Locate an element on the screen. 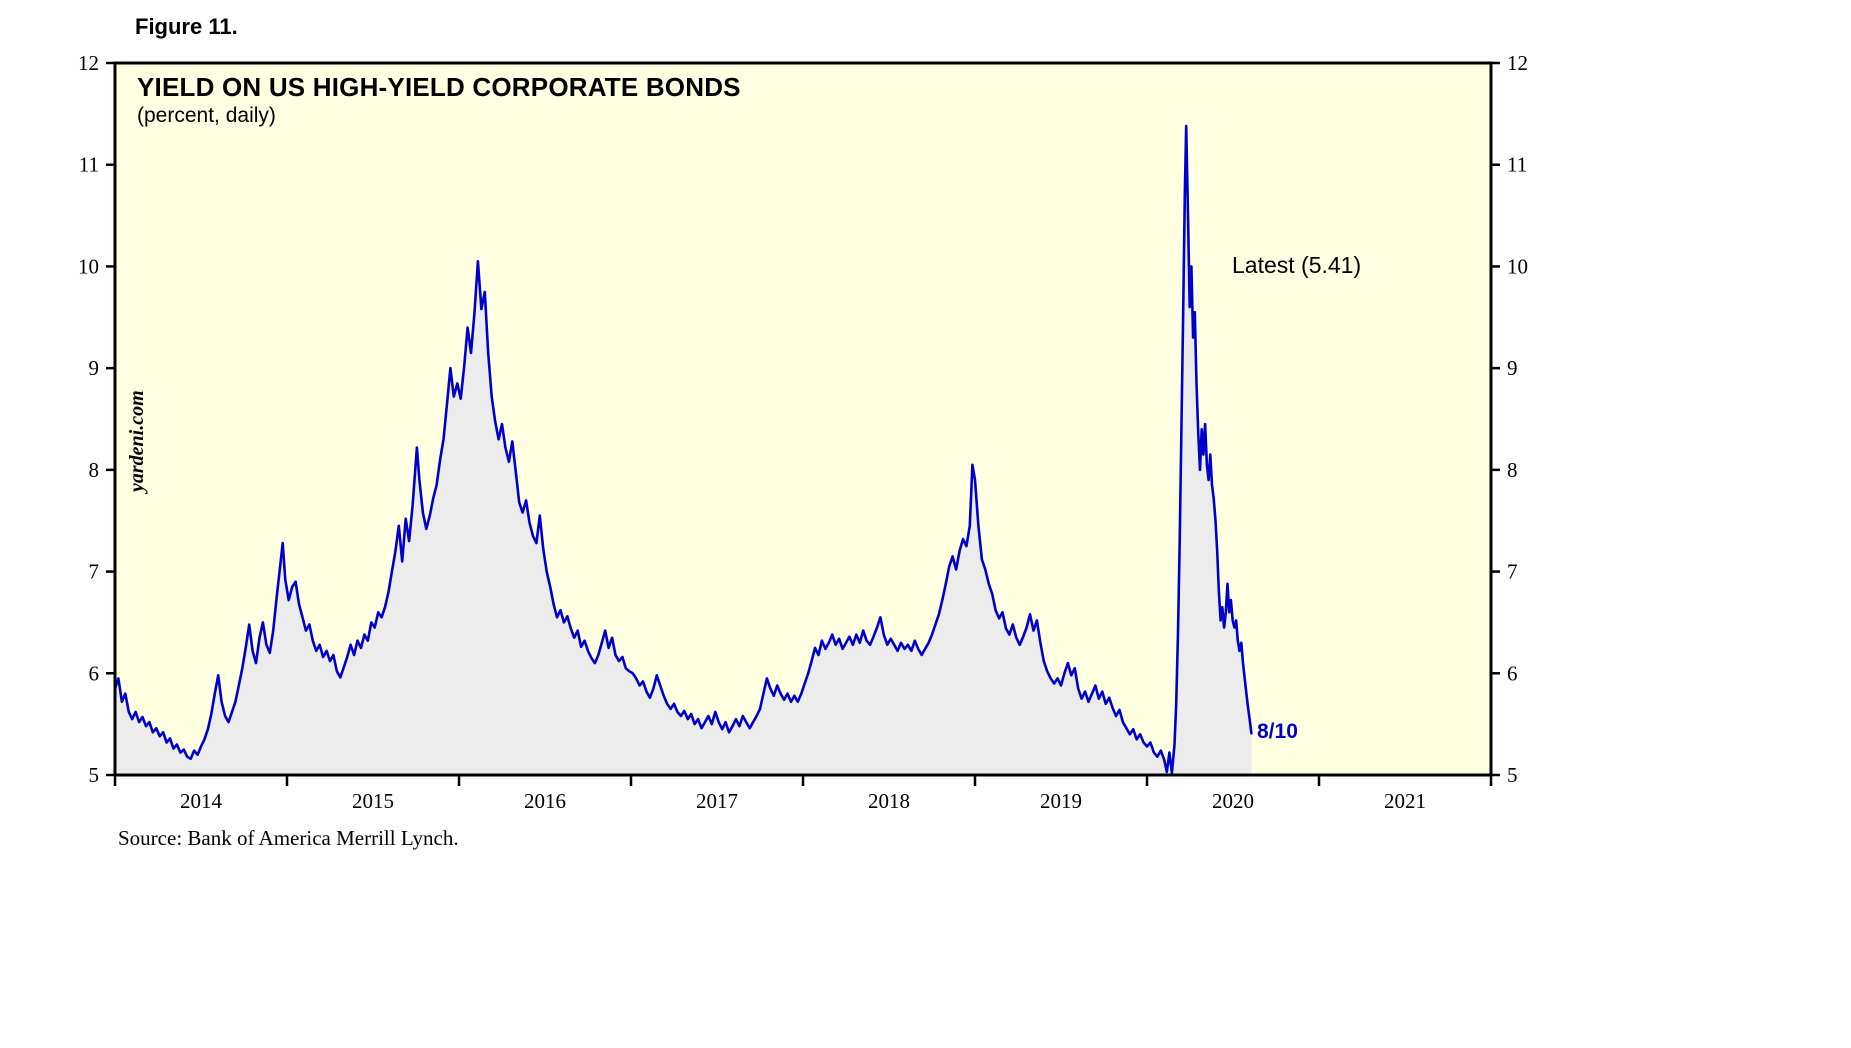  x-axis-year-label: 2020 is located at coordinates (1233, 801).